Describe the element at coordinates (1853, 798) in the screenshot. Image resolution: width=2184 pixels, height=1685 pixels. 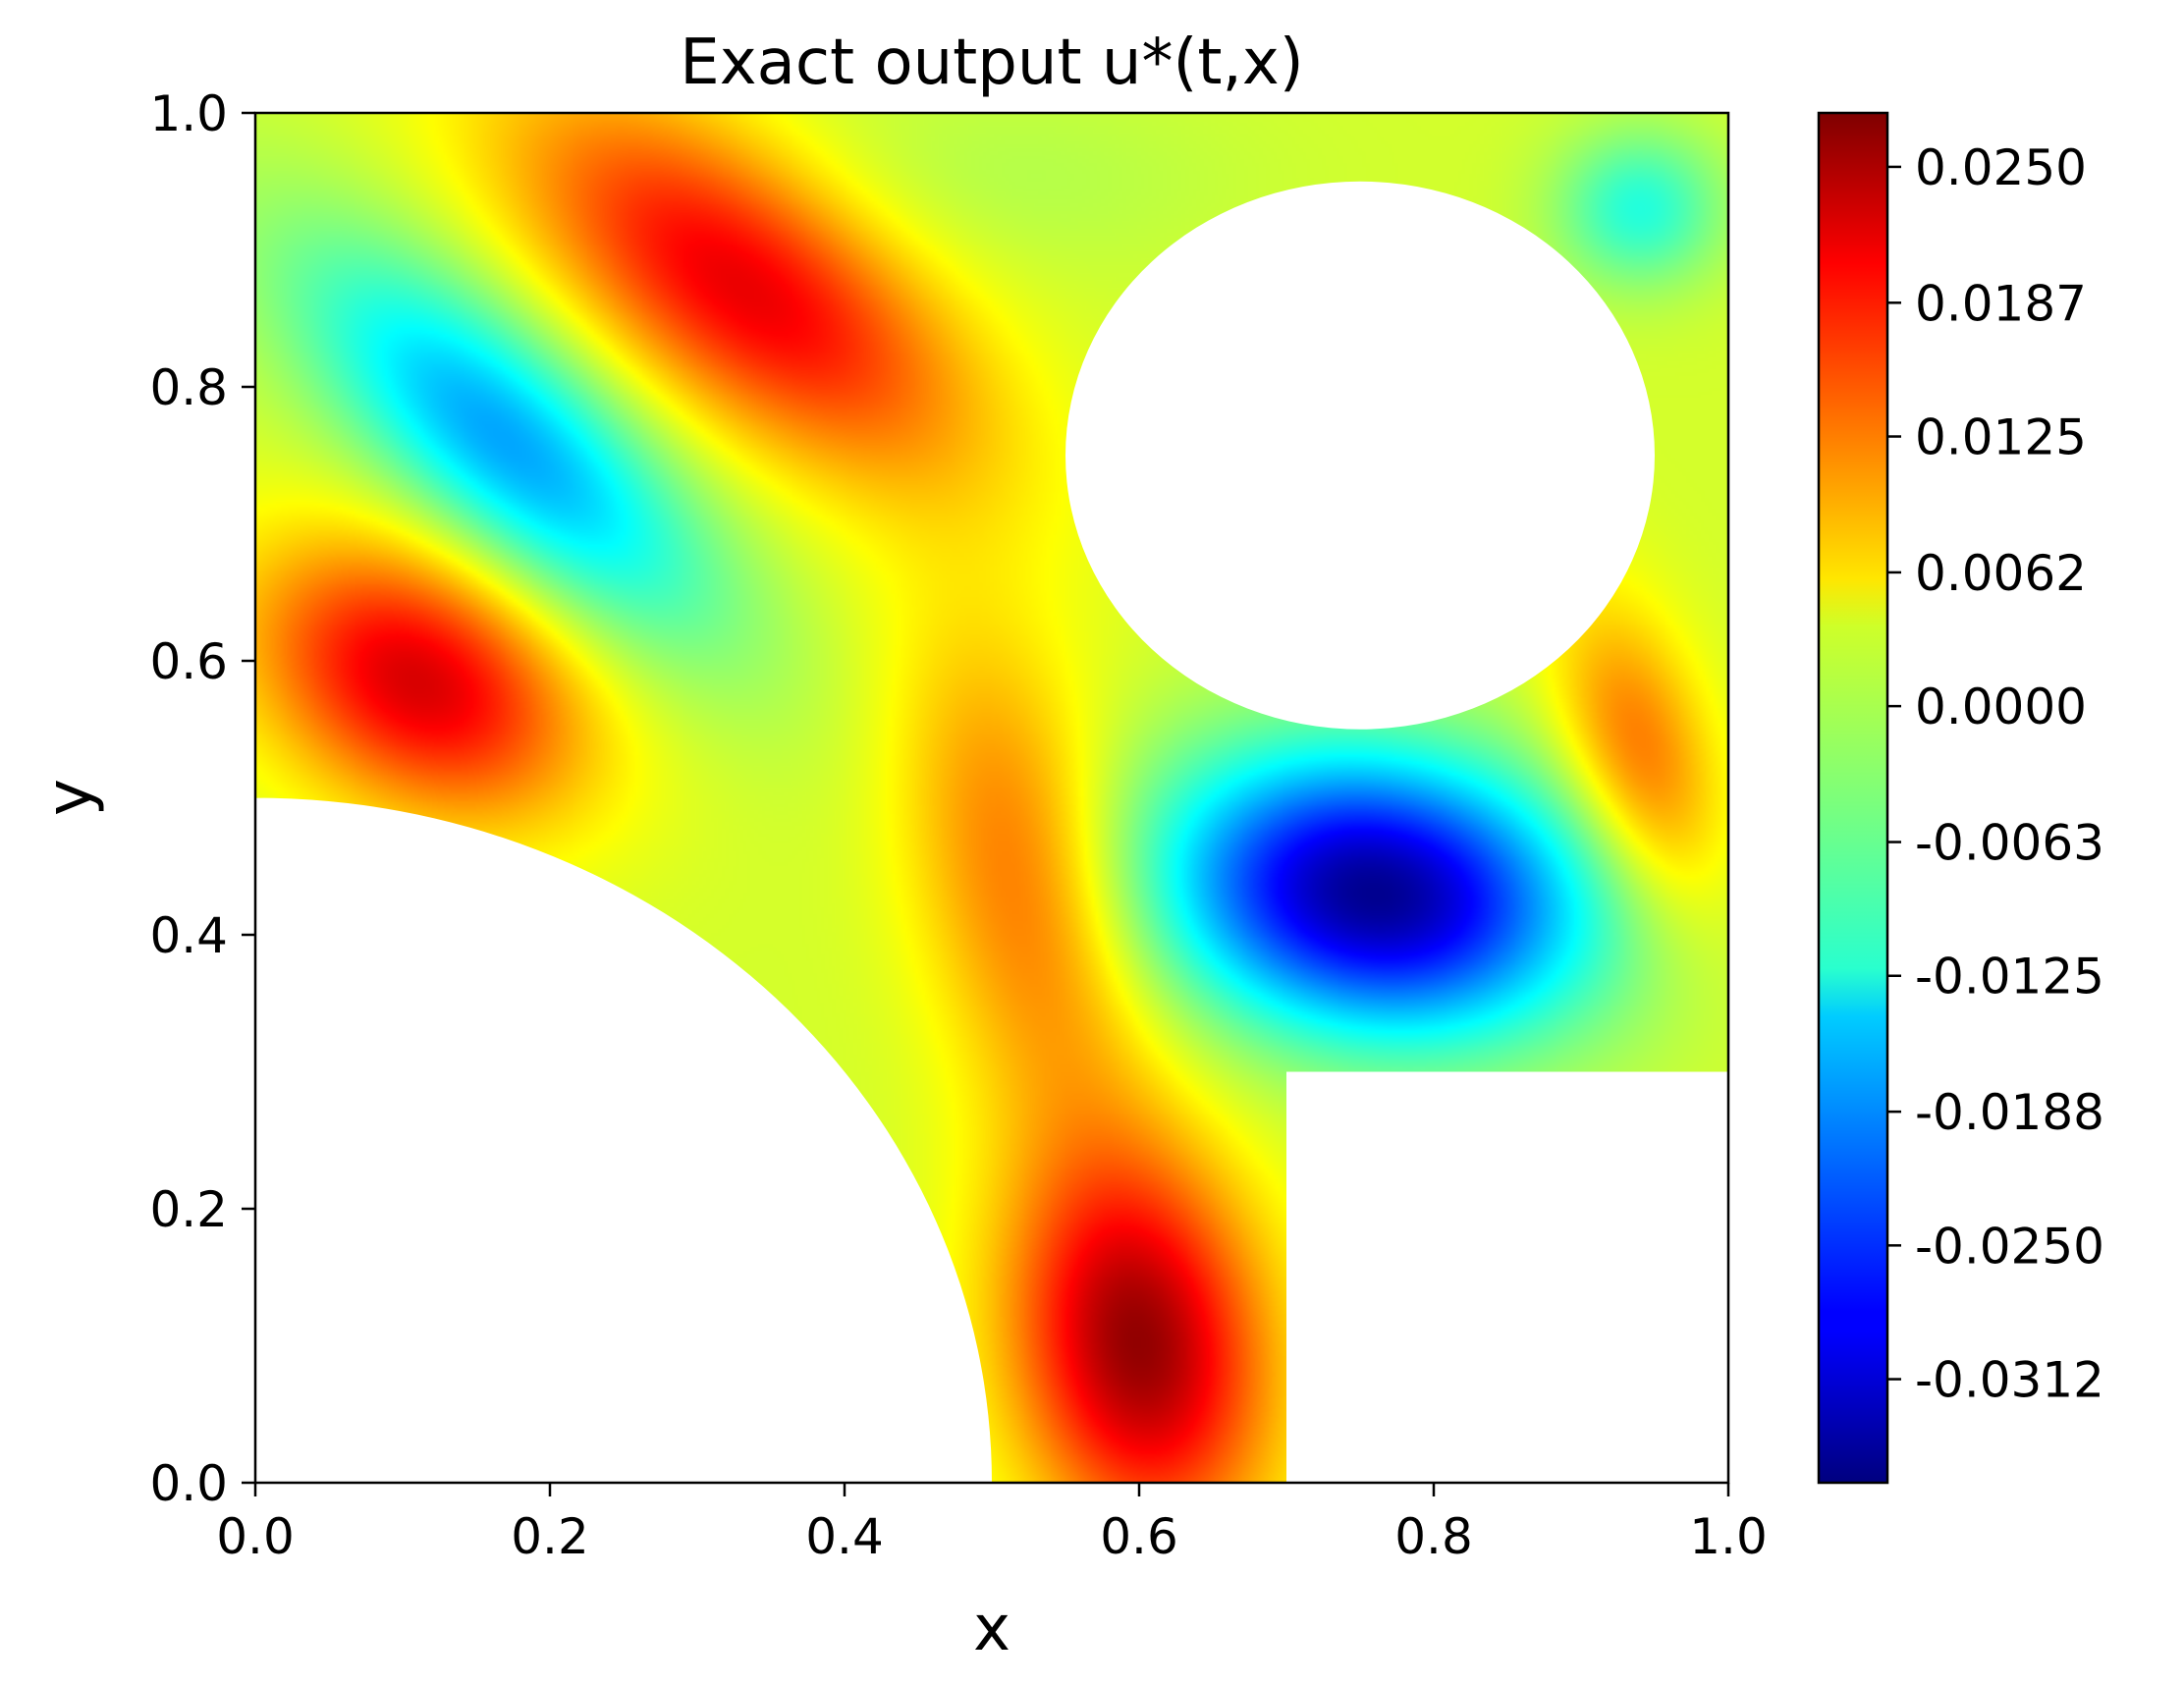
I see `colorbar-gradient` at that location.